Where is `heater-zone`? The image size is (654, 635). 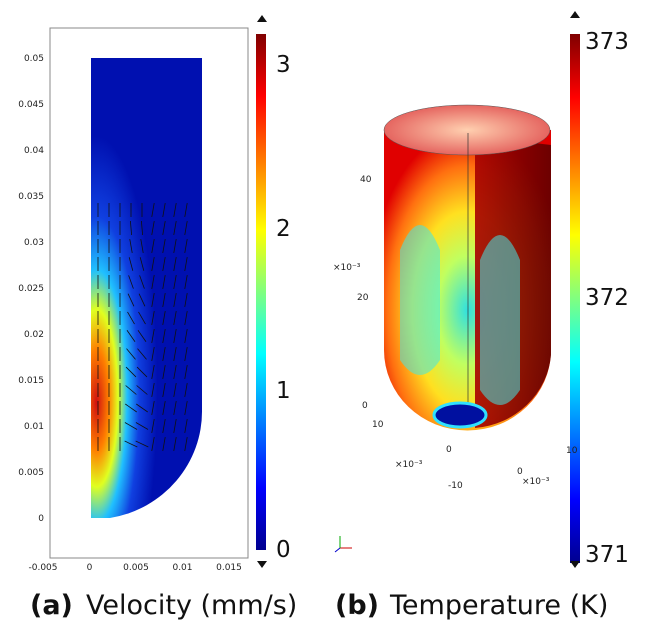 heater-zone is located at coordinates (460, 415).